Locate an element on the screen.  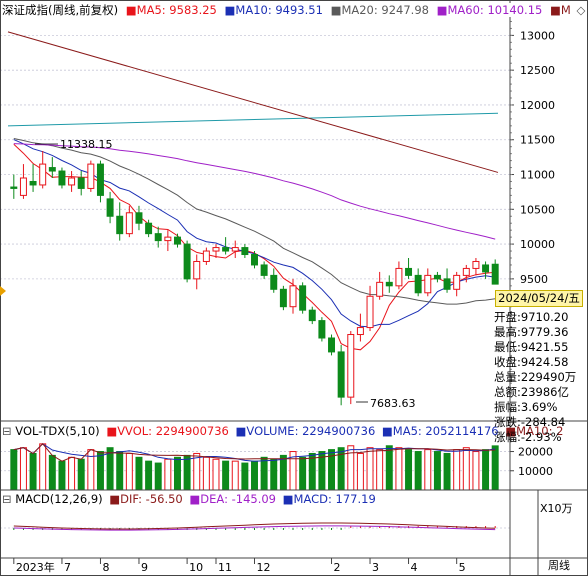
period-label: 周线 is located at coordinates (559, 565).